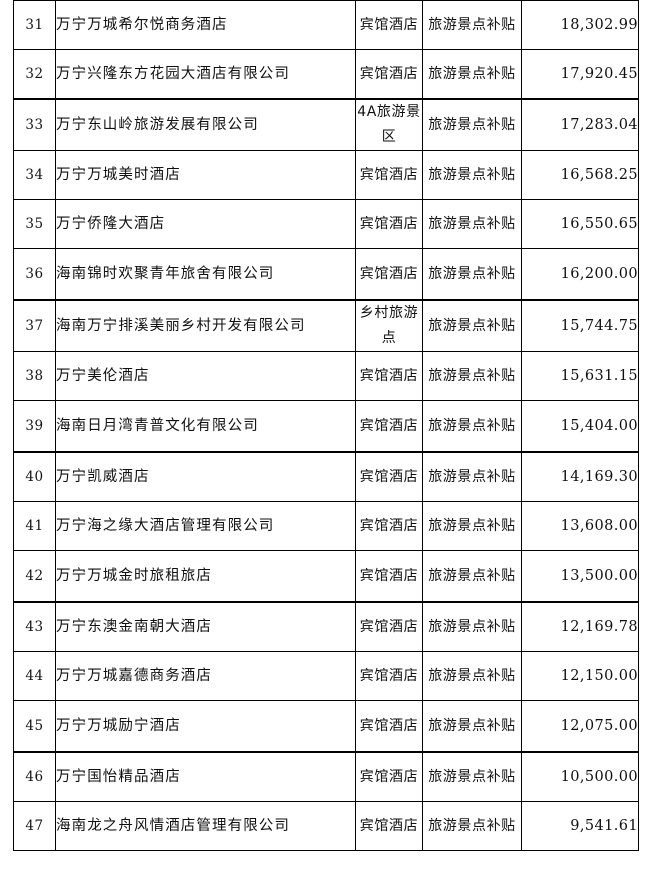 Image resolution: width=647 pixels, height=875 pixels. Describe the element at coordinates (34, 175) in the screenshot. I see `row-index-cell: 34` at that location.